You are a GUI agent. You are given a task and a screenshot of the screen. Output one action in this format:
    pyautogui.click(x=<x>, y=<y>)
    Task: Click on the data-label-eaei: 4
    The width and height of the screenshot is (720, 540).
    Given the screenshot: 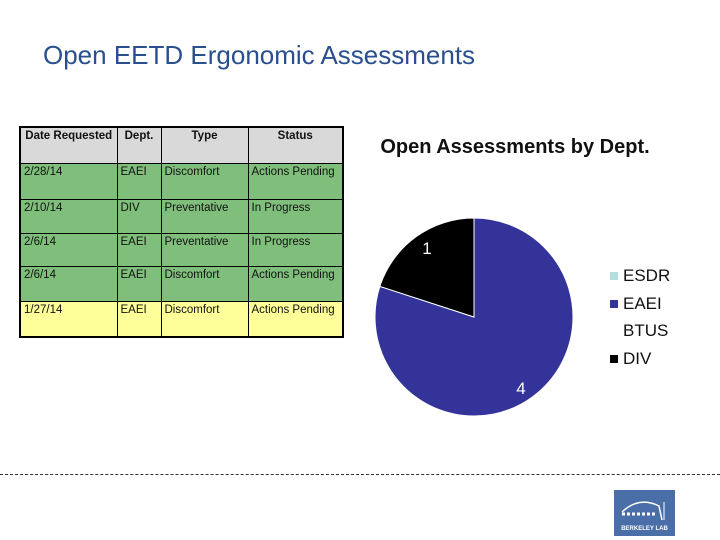 What is the action you would take?
    pyautogui.click(x=520, y=388)
    